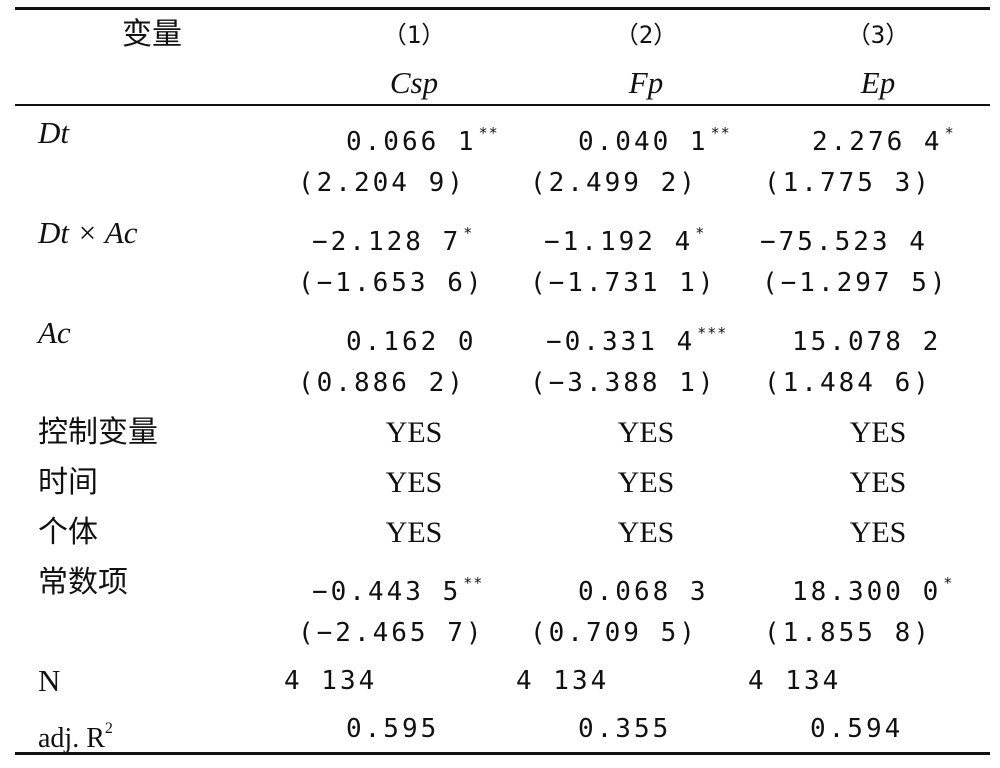 The image size is (1000, 768). Describe the element at coordinates (49, 680) in the screenshot. I see `row-label: N` at that location.